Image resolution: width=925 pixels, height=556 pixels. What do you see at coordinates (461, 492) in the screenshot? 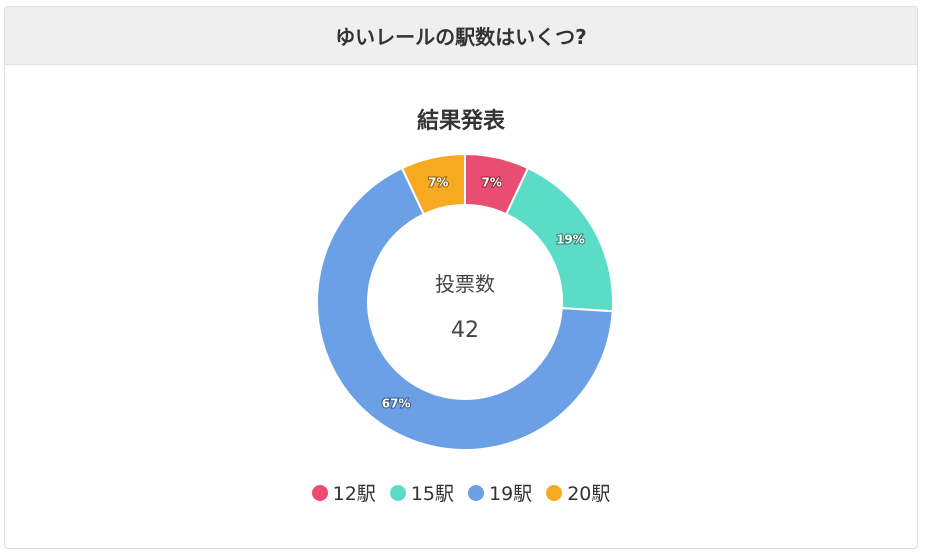
I see `chart-legend: 12駅 15駅 19駅 20駅` at bounding box center [461, 492].